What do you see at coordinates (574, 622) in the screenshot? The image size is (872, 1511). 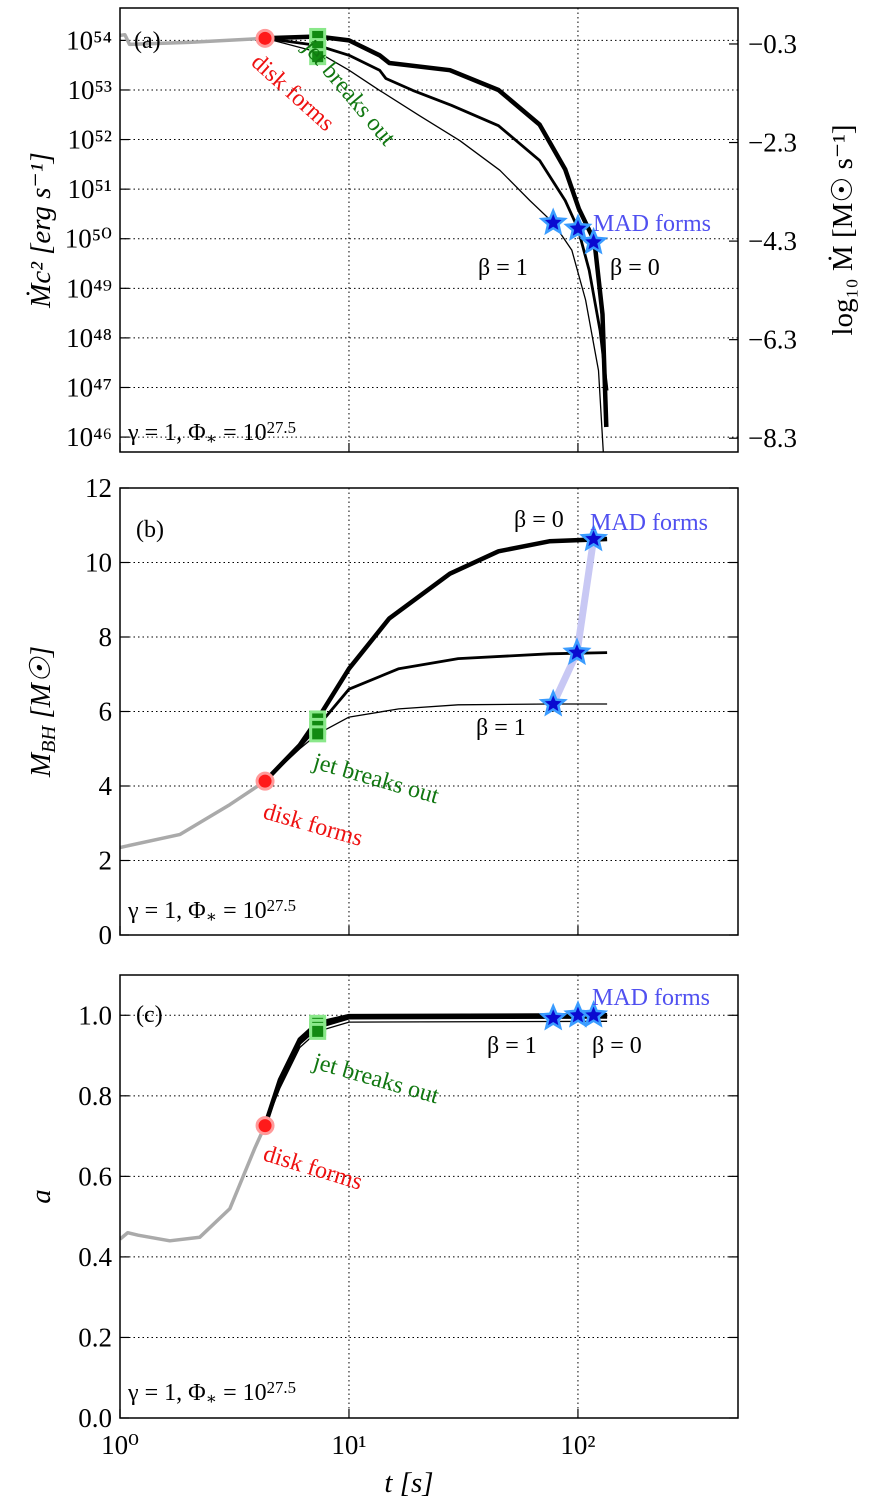 I see `connector-line` at bounding box center [574, 622].